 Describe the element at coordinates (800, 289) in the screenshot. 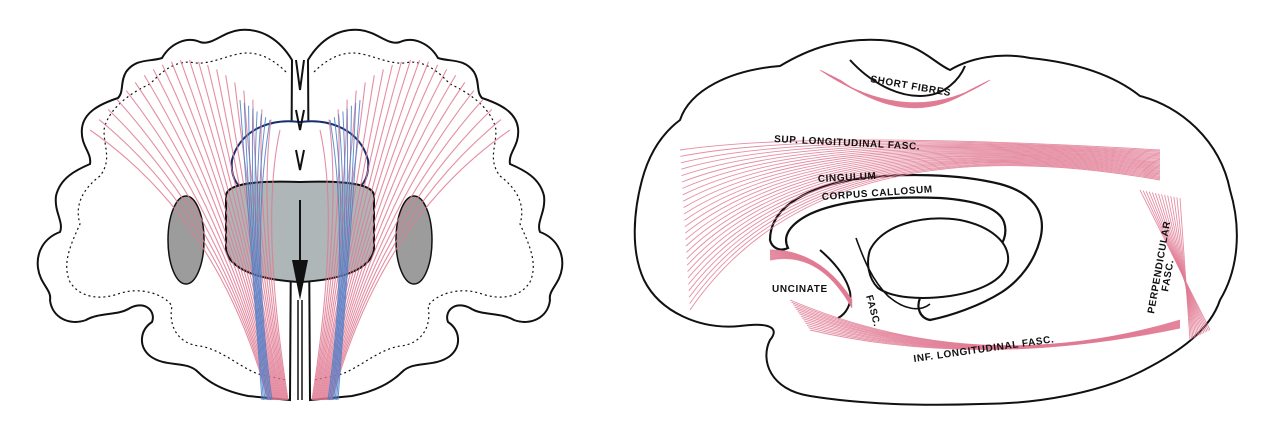

I see `label-uncinate: UNCINATE` at that location.